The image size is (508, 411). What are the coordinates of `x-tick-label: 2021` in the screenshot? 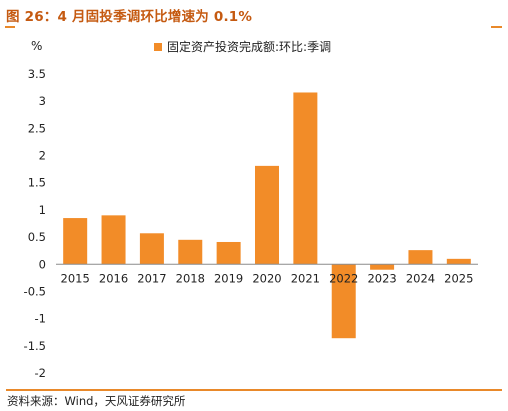 It's located at (305, 278).